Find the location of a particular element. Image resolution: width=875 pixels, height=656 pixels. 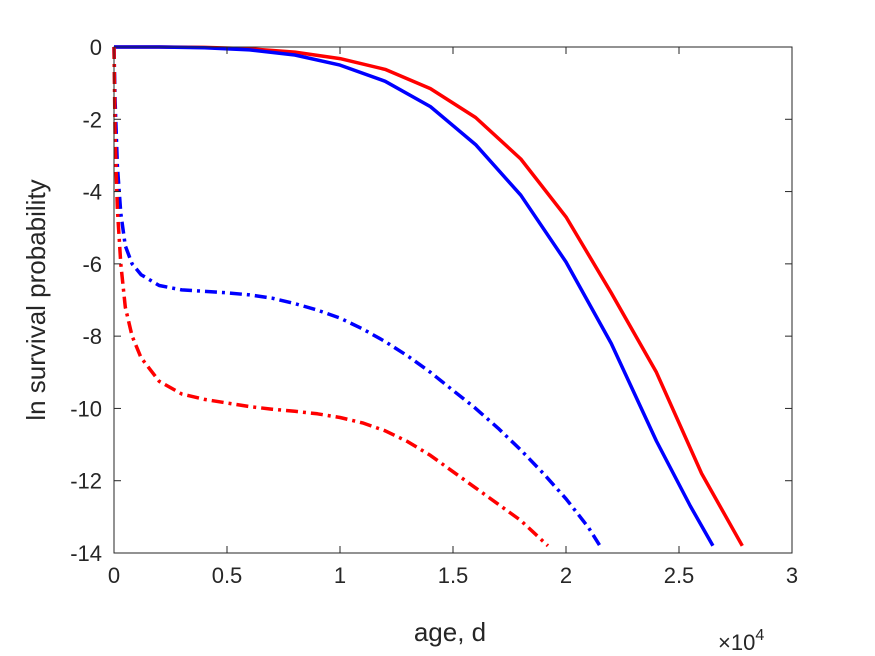

y-tick-label: -14 is located at coordinates (86, 553).